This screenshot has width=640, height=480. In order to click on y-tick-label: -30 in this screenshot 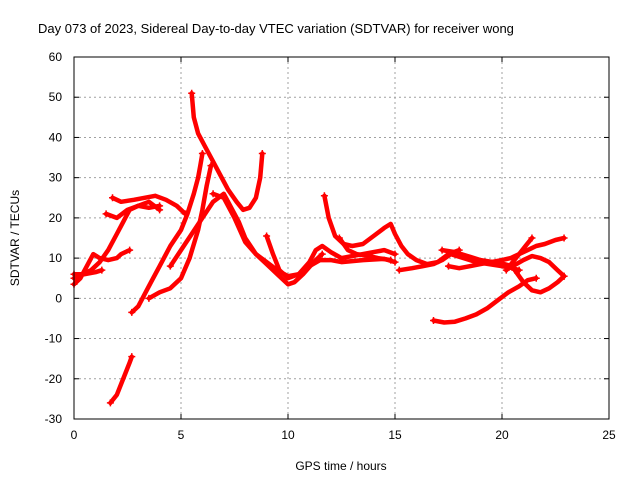, I will do `click(54, 419)`.